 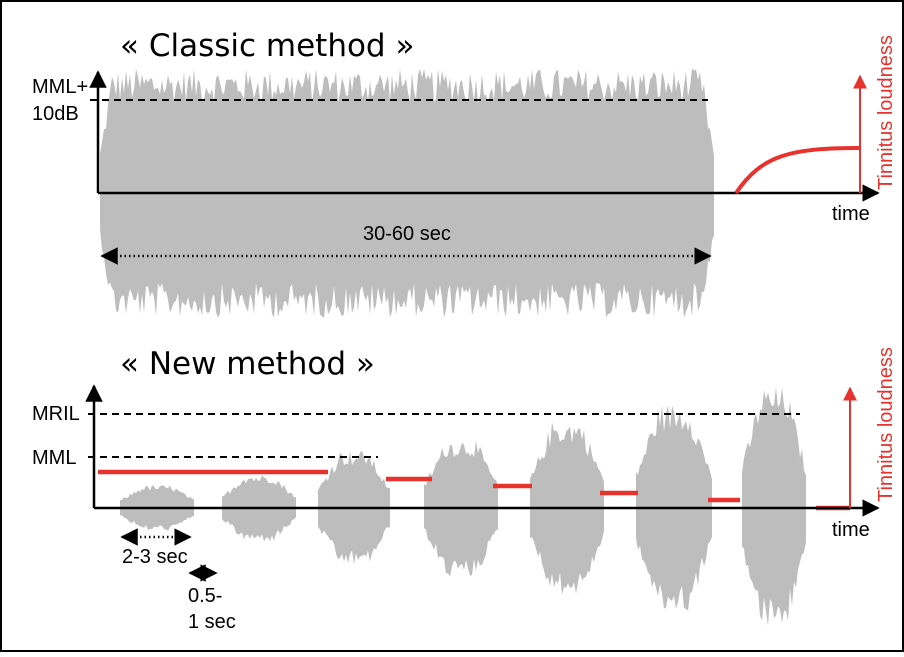 I want to click on gap-label-line1: 0.5-, so click(x=205, y=596).